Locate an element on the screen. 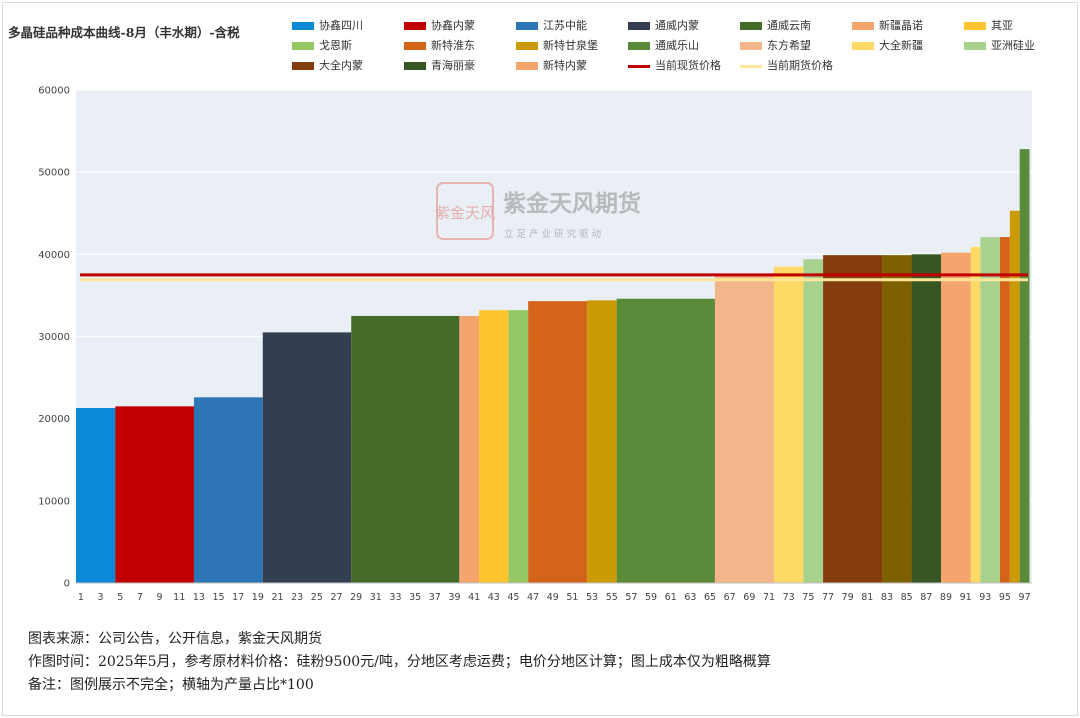 The height and width of the screenshot is (718, 1080). x-tick-label: 31 is located at coordinates (376, 597).